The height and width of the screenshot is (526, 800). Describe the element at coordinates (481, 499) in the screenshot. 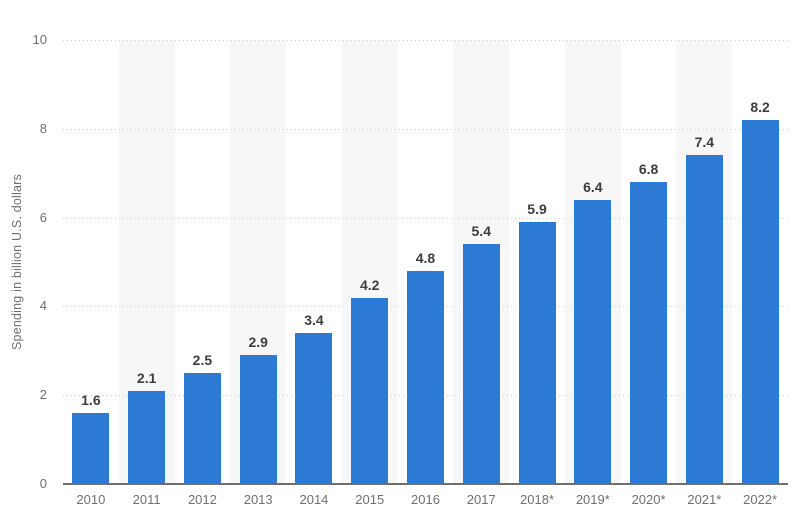

I see `x-tick-label: 2017` at that location.